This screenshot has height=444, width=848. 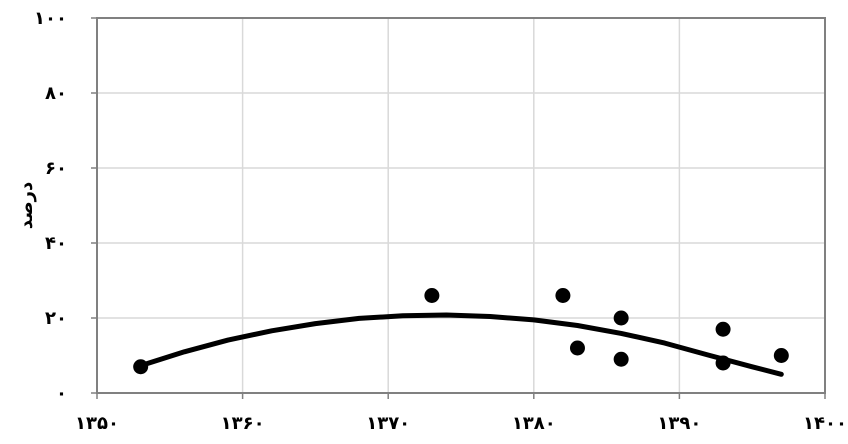 I want to click on x-tick-label: ۱۴۰۰, so click(x=825, y=423).